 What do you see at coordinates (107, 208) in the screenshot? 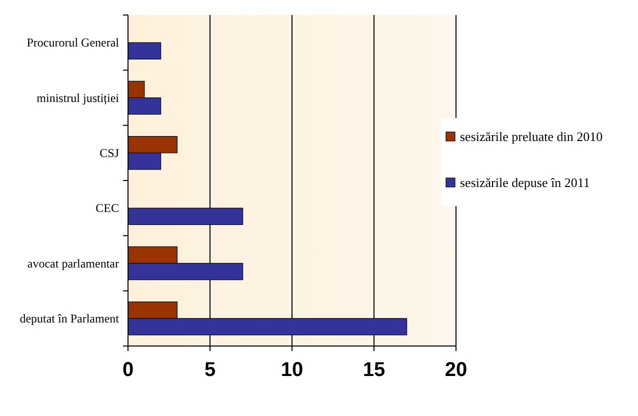
I see `y-tick-label: CEC` at bounding box center [107, 208].